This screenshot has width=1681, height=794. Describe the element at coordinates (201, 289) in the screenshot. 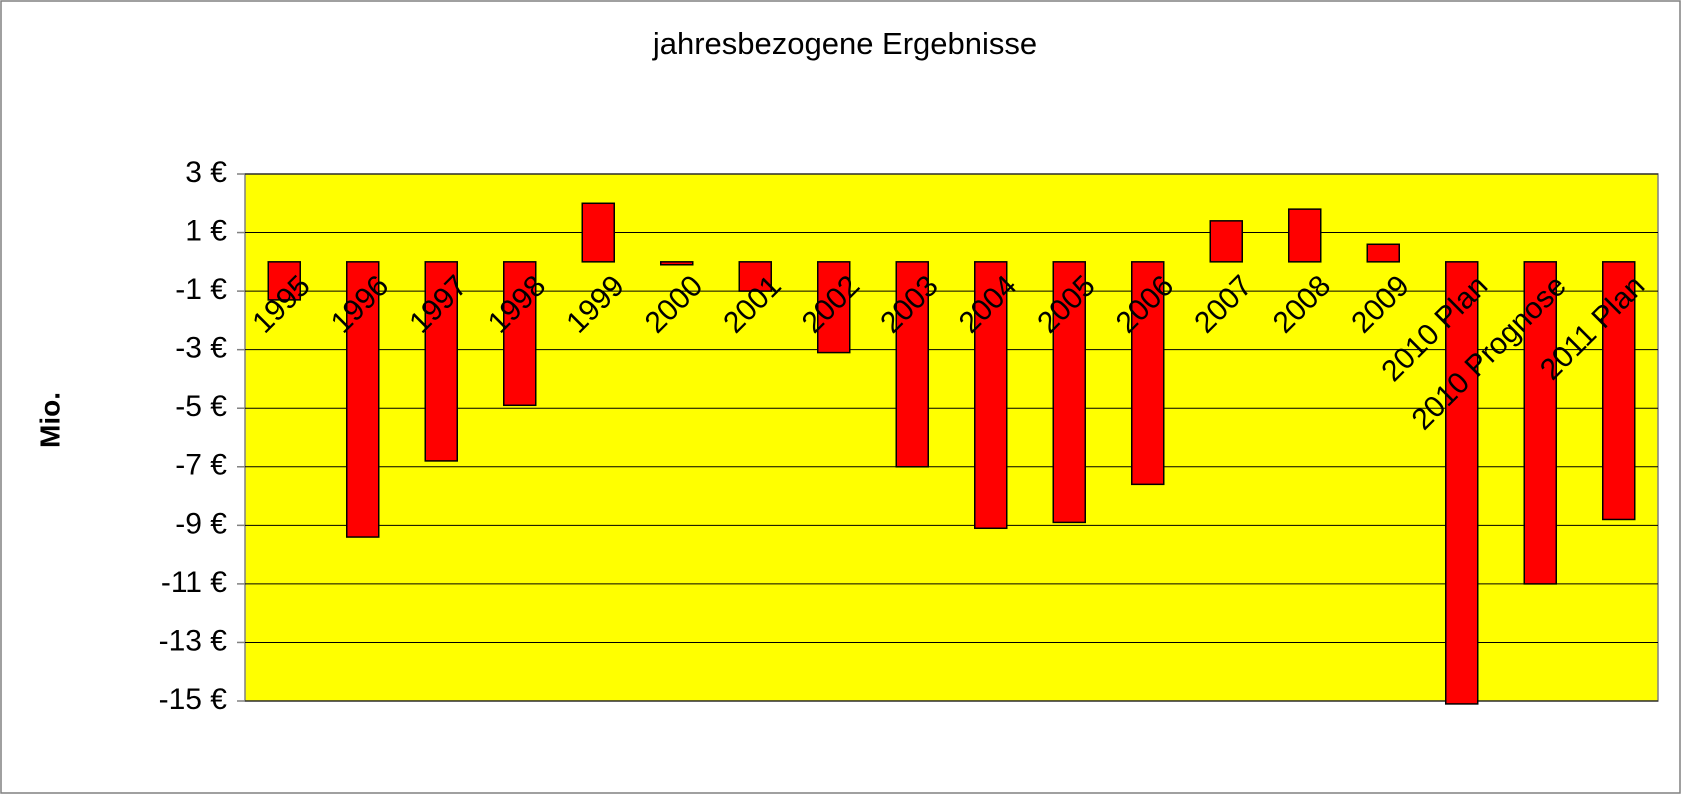

I see `y-tick-label: -1 €` at that location.